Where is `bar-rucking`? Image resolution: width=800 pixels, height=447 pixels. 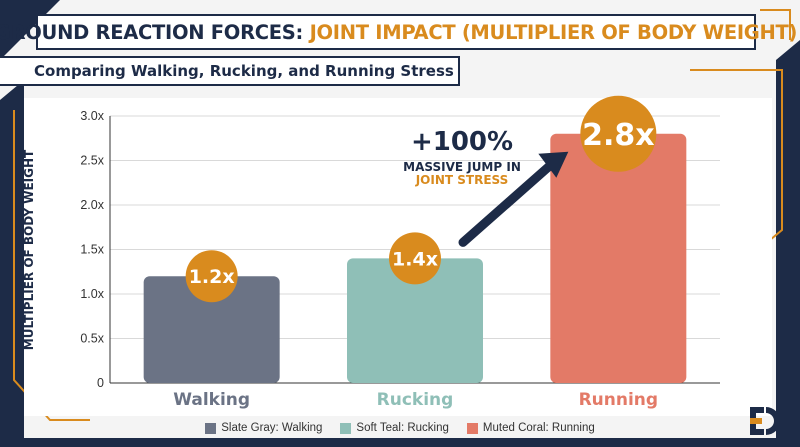
bar-rucking is located at coordinates (415, 320).